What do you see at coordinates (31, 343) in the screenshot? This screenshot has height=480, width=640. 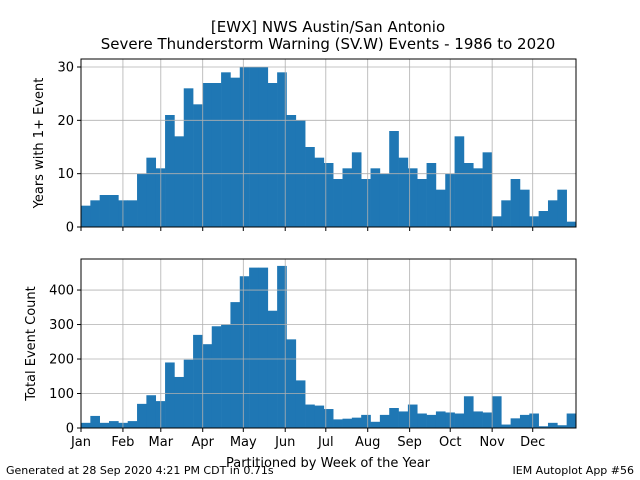 I see `bottom-y-axis-label: Total Event Count` at bounding box center [31, 343].